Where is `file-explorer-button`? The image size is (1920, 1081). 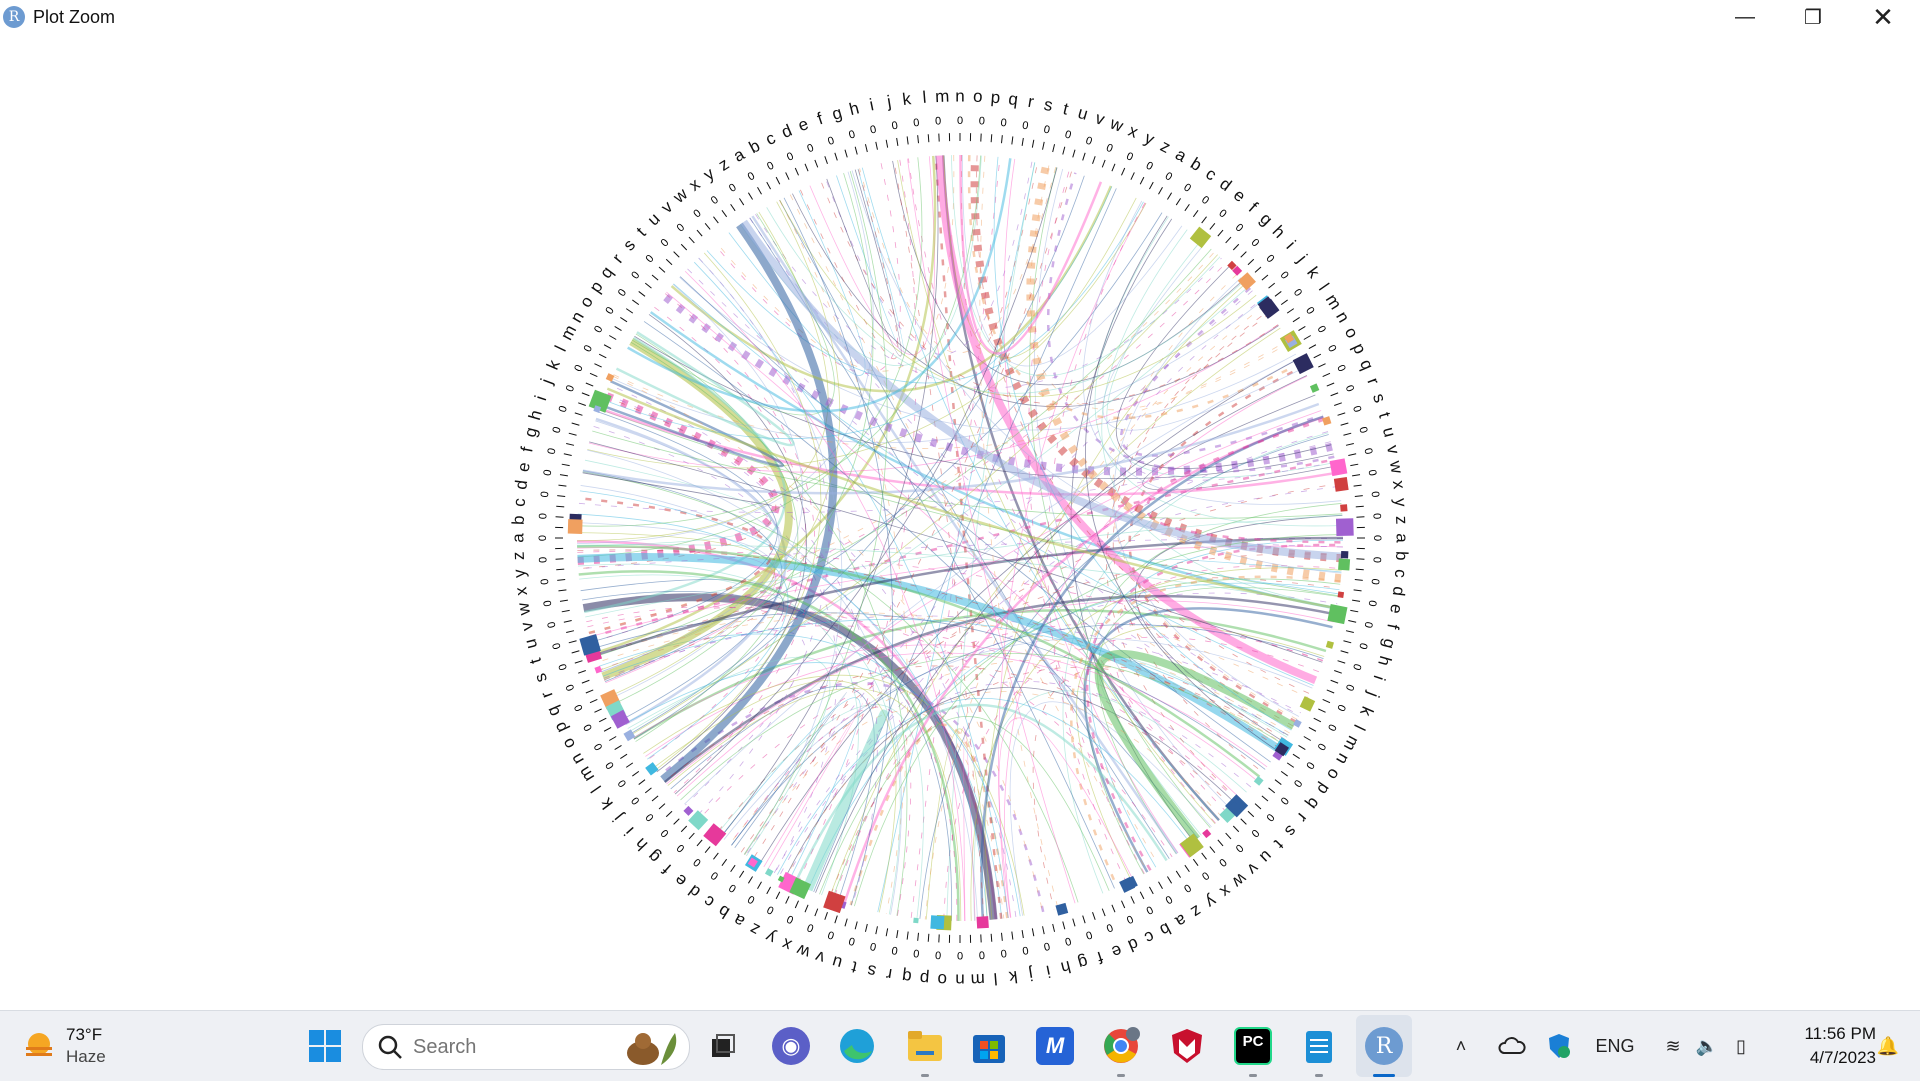 file-explorer-button is located at coordinates (925, 1046).